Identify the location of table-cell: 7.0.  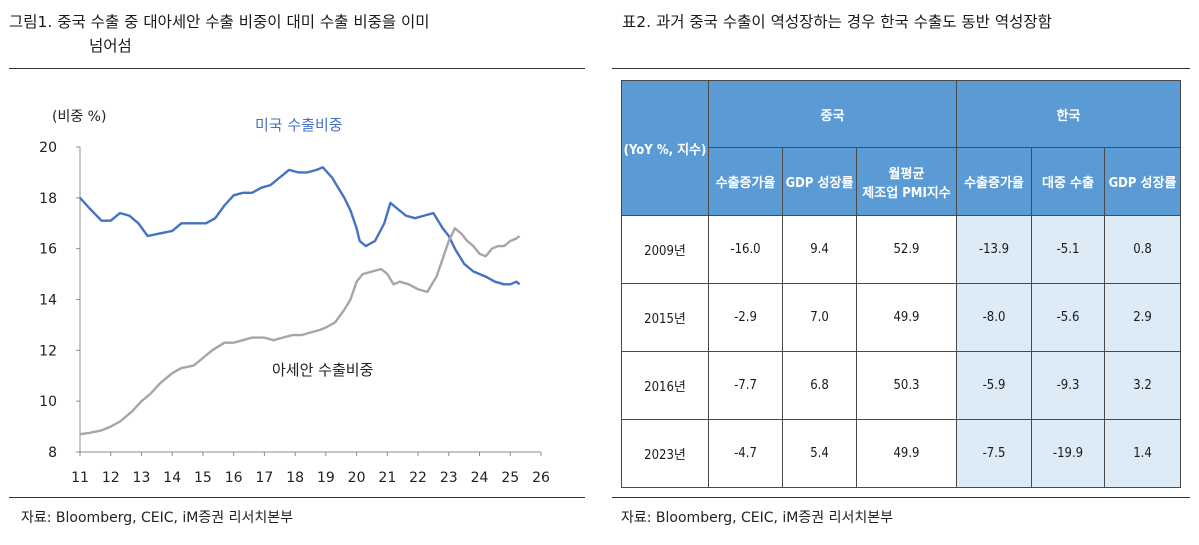
(819, 317).